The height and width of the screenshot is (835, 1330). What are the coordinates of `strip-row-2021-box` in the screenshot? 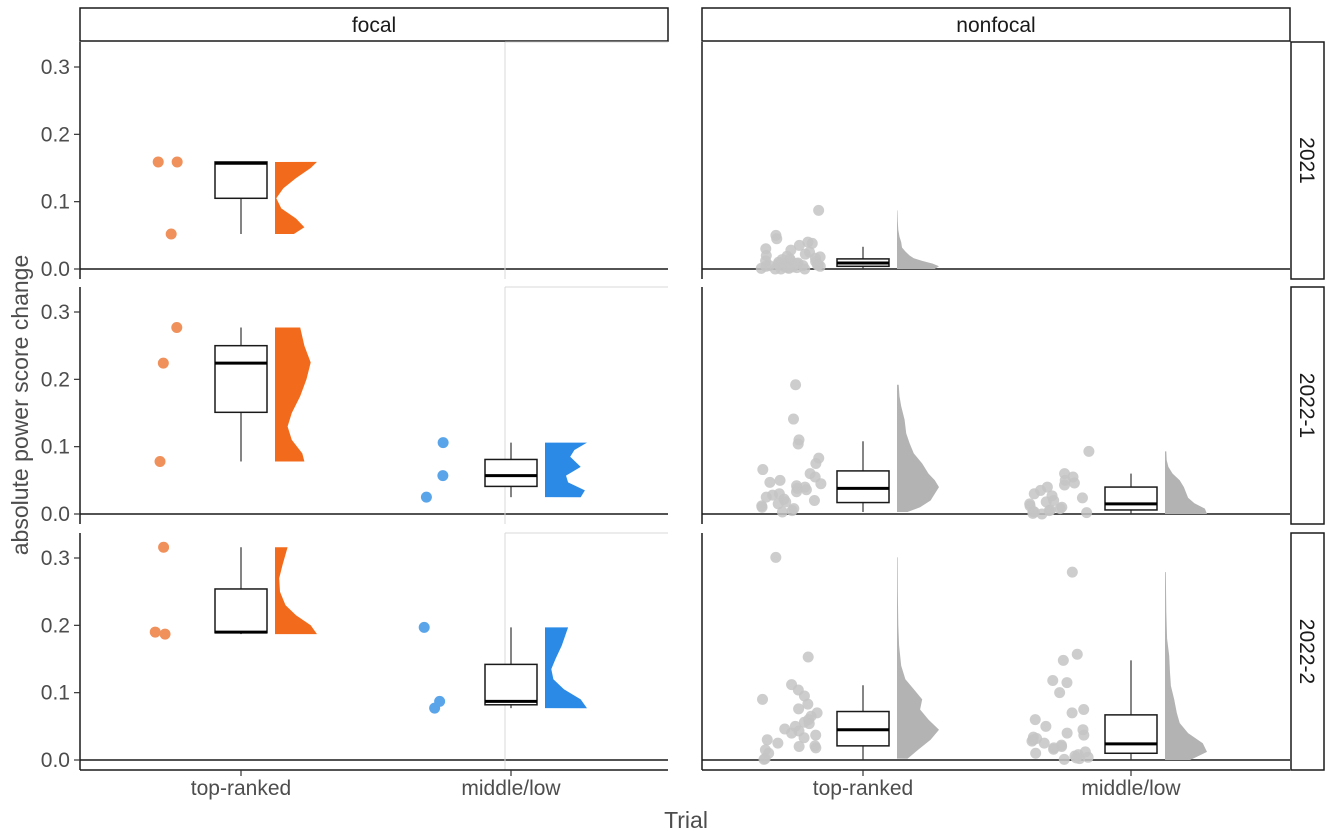 It's located at (1307, 160).